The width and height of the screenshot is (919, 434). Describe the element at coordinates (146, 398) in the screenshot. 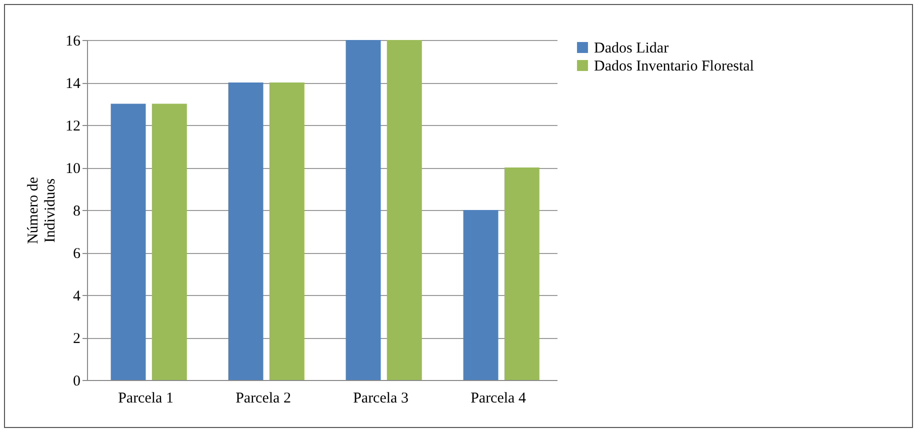

I see `x-tick-label: Parcela 1` at that location.